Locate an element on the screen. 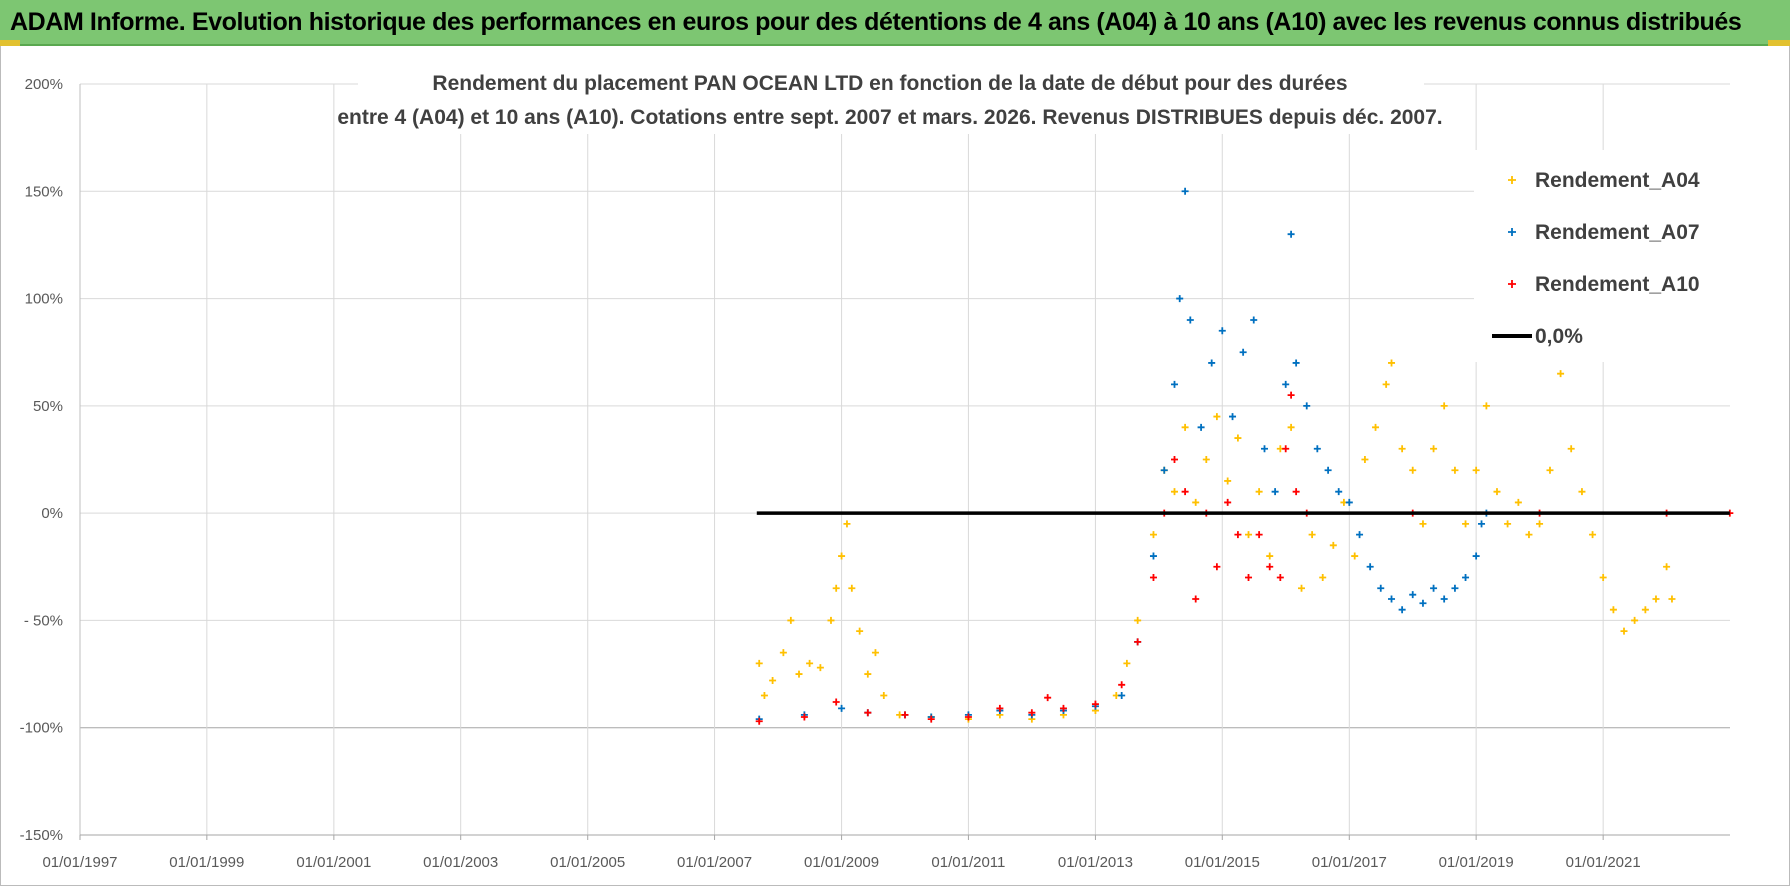 This screenshot has width=1790, height=886. y-tick-label: 150% is located at coordinates (44, 191).